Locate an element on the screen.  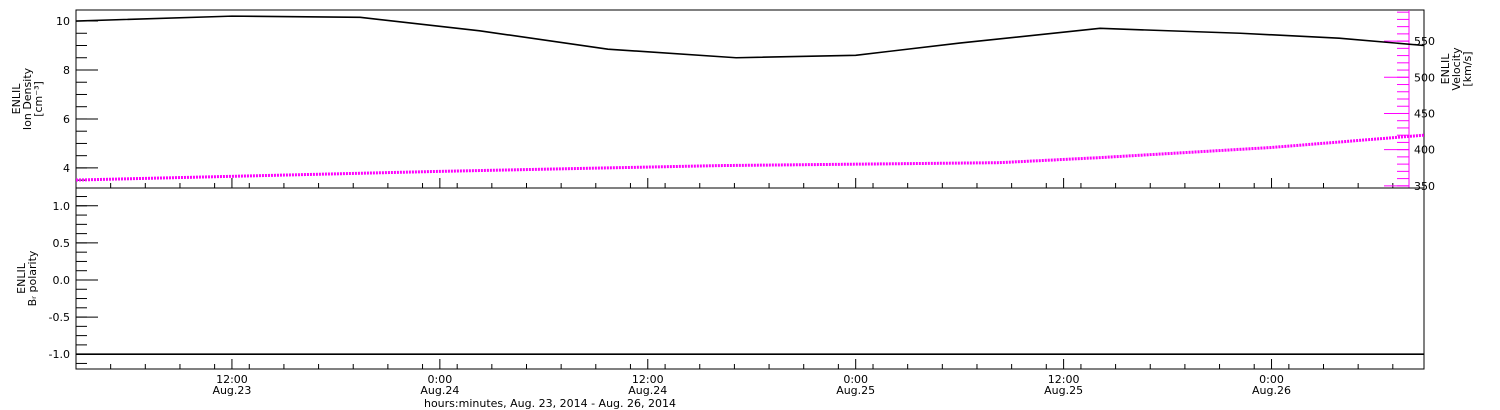
y-tick-label: 10 is located at coordinates (63, 21).